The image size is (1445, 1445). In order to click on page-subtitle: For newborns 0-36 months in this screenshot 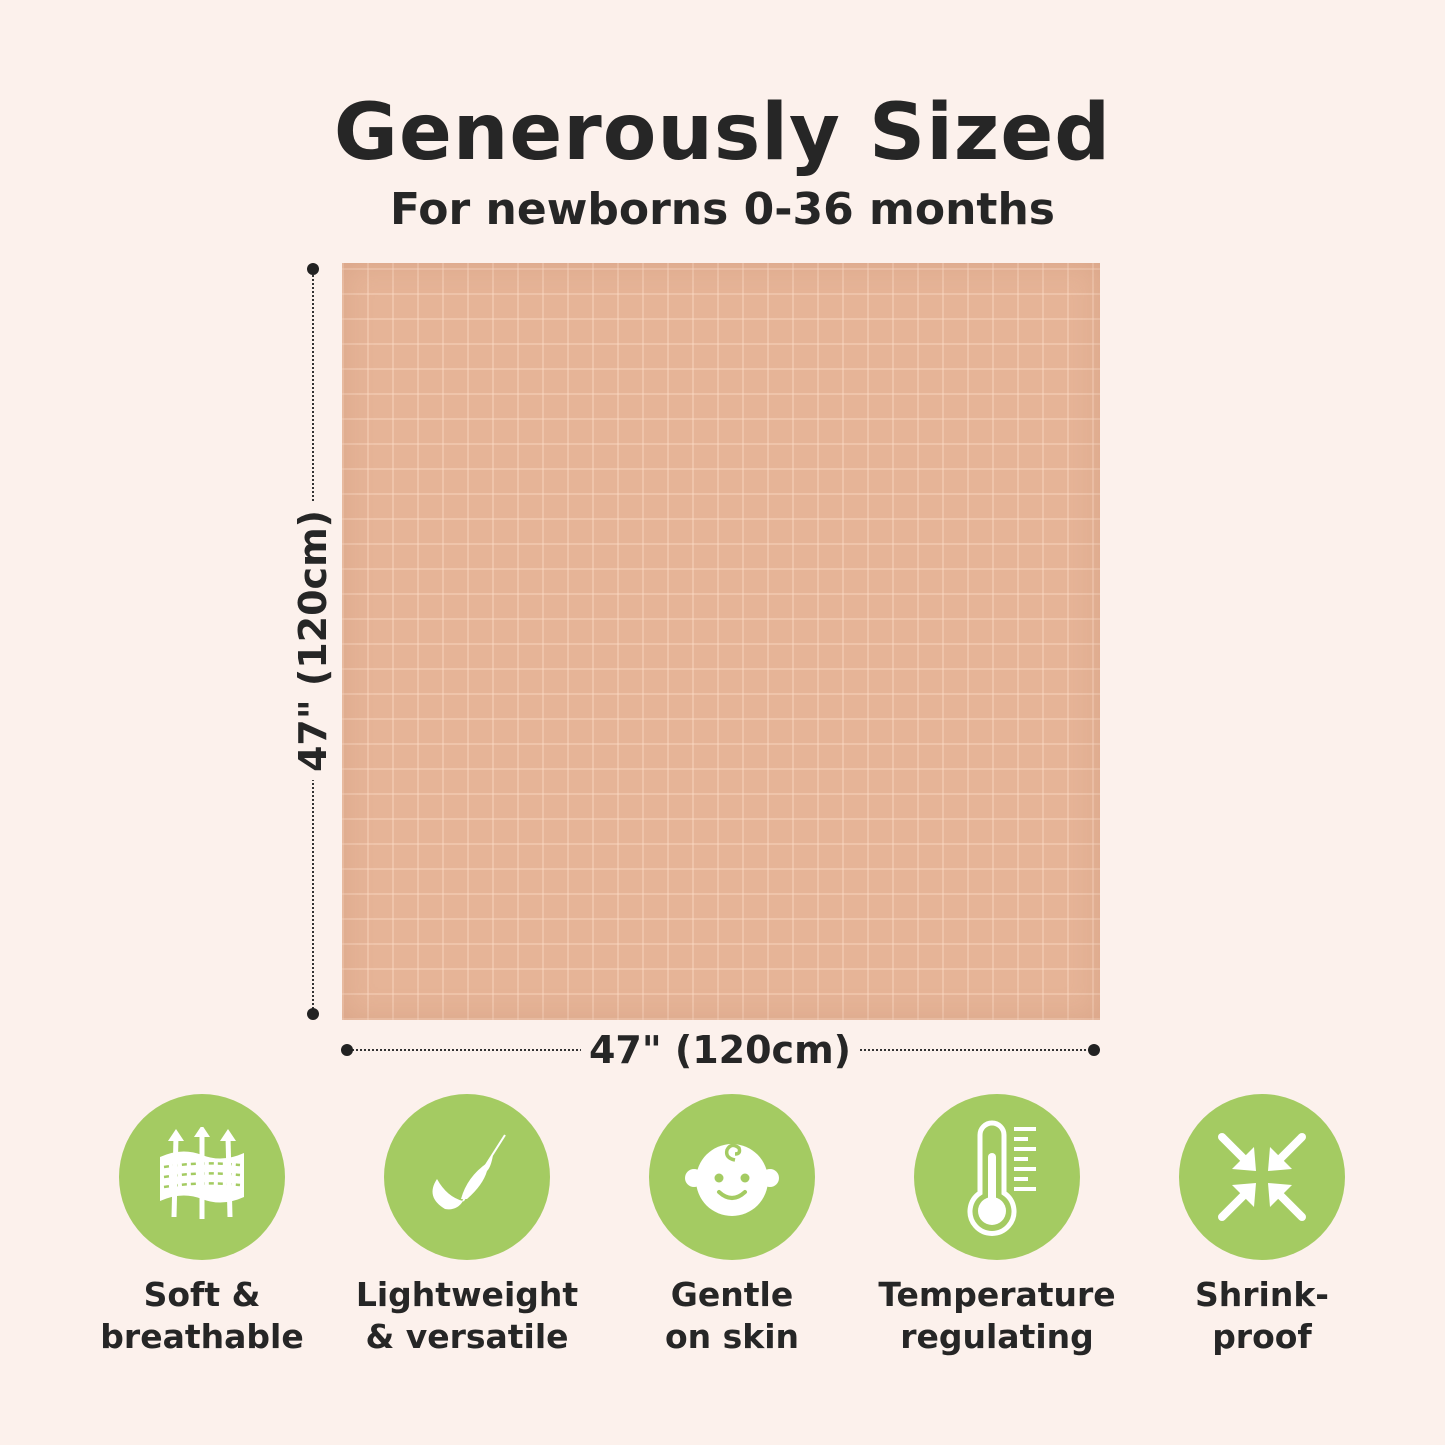, I will do `click(722, 209)`.